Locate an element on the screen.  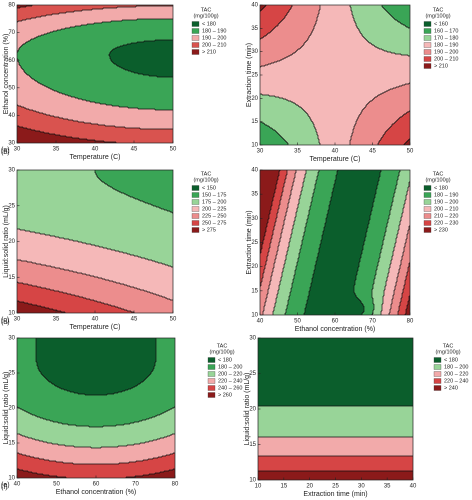
legend-label: 220 – 240 is located at coordinates (456, 381).